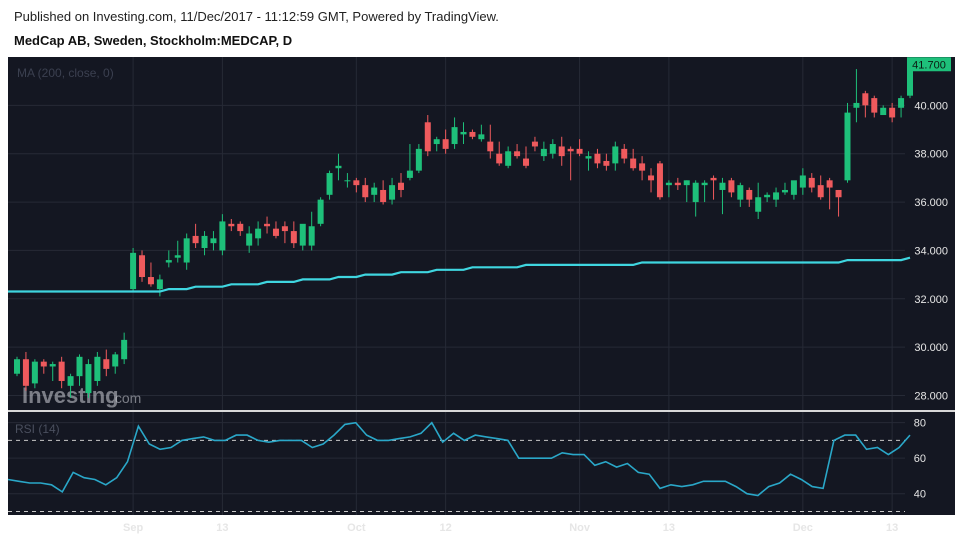 The width and height of the screenshot is (960, 540). I want to click on rsi-tick-label: 40, so click(920, 495).